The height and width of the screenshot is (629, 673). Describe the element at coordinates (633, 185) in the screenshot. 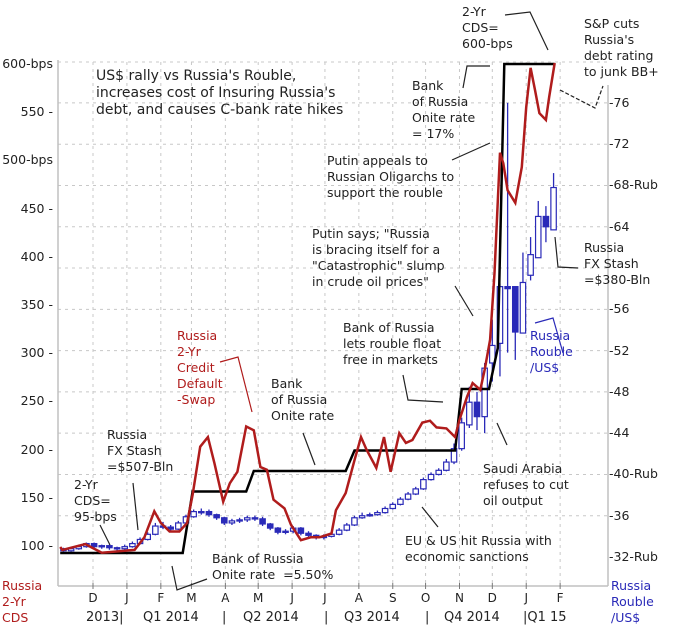

I see `right-tick-label: -68-Rub` at that location.